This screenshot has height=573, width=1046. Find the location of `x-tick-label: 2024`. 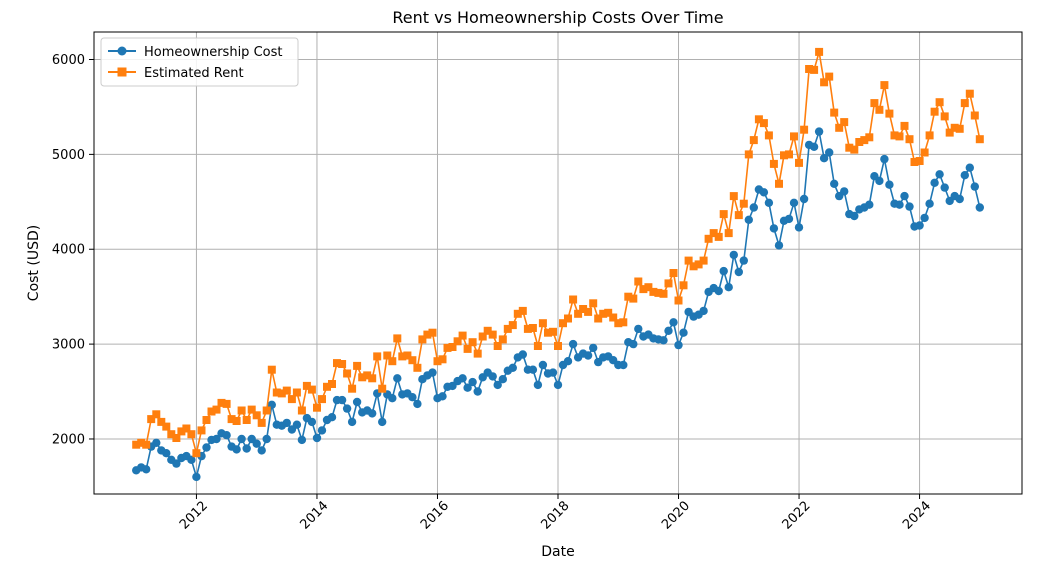

x-tick-label: 2024 is located at coordinates (917, 516).